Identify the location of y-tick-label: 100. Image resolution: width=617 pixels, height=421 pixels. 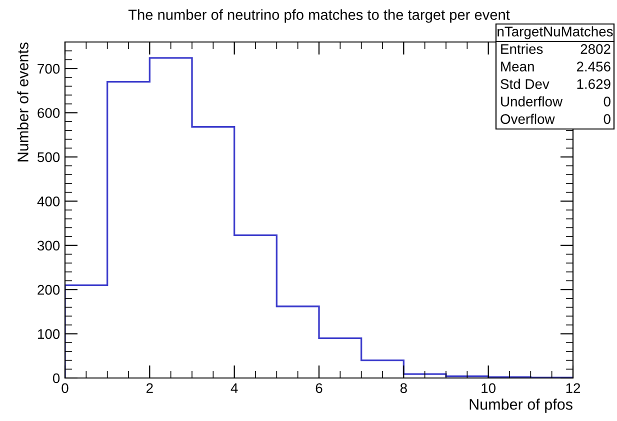
(49, 334).